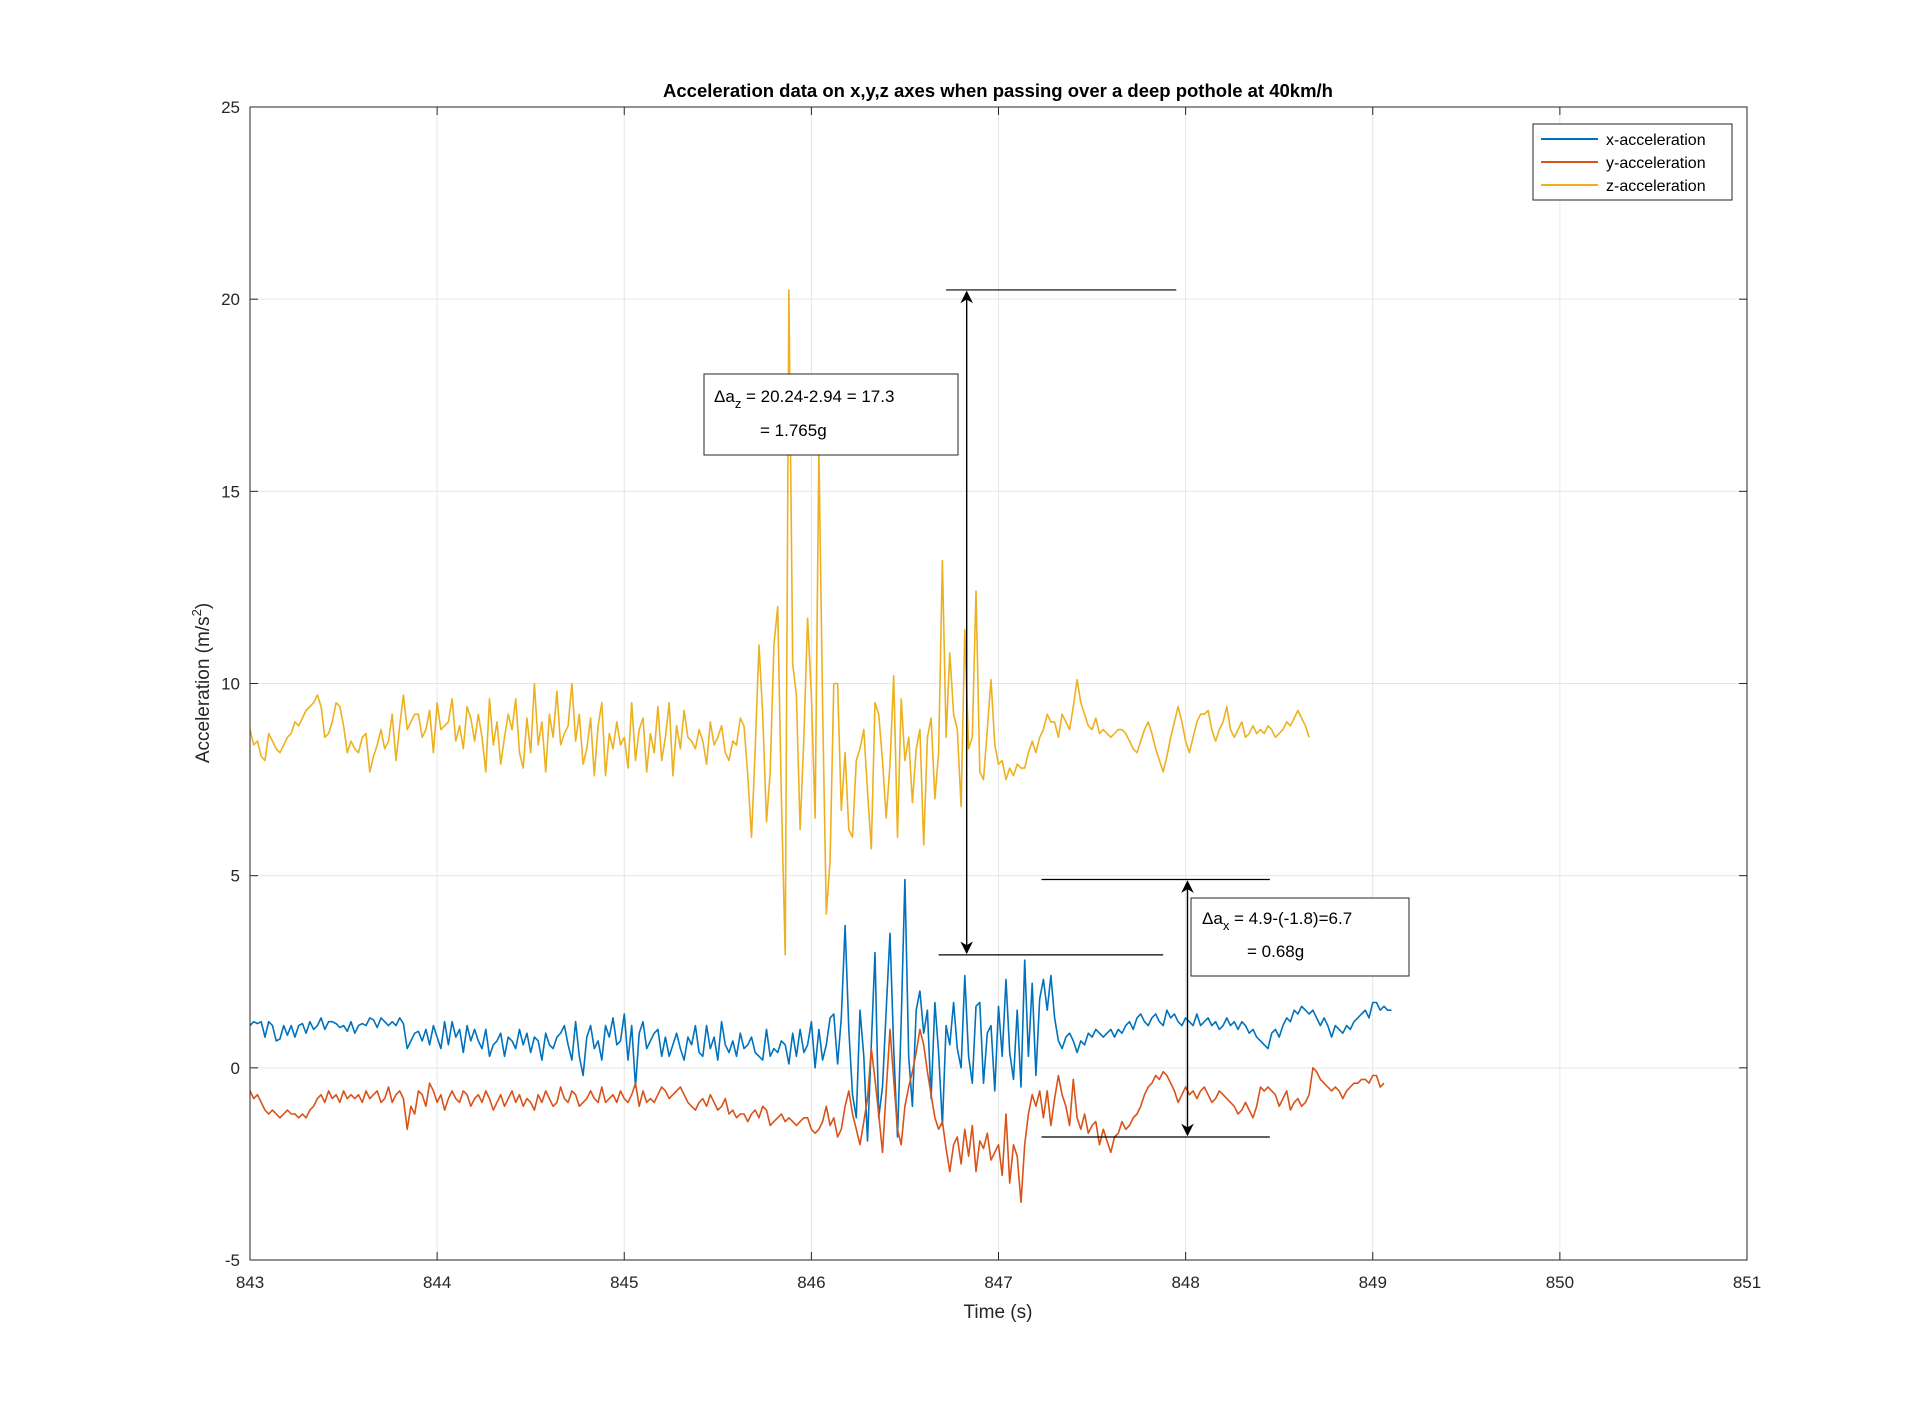 This screenshot has width=1918, height=1408. I want to click on x-tick-label: 849, so click(1373, 1282).